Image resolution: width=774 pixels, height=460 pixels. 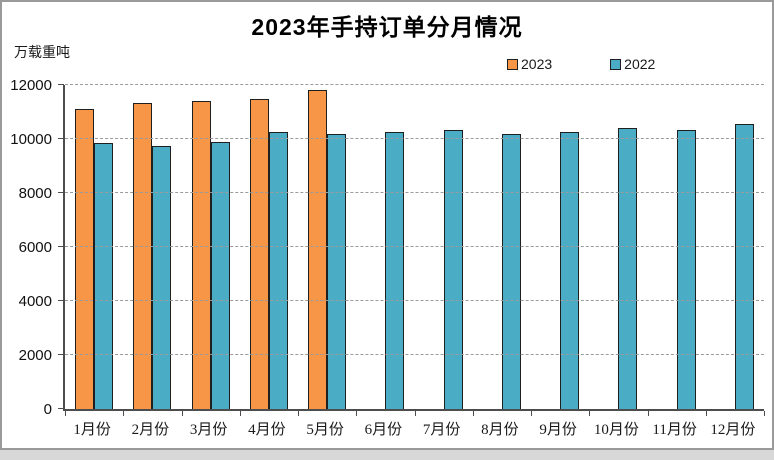 I want to click on x-tick-label-10月份: 10月份, so click(x=616, y=429).